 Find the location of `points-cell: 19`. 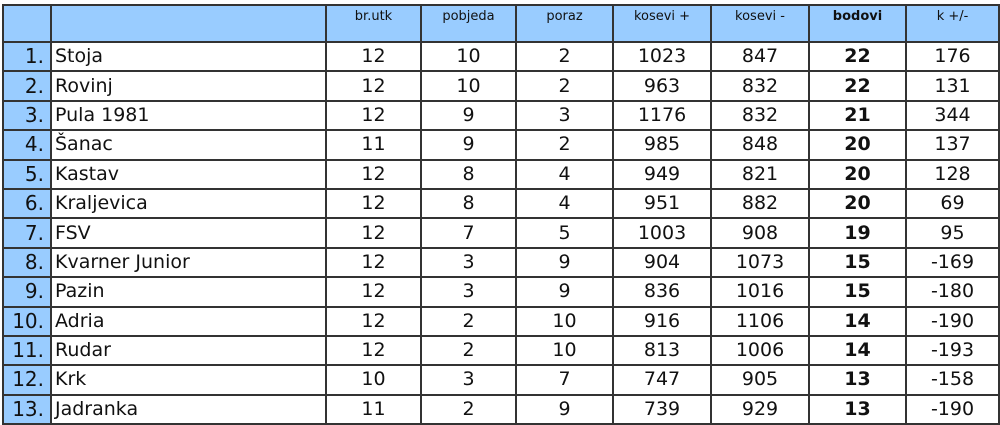

points-cell: 19 is located at coordinates (857, 233).